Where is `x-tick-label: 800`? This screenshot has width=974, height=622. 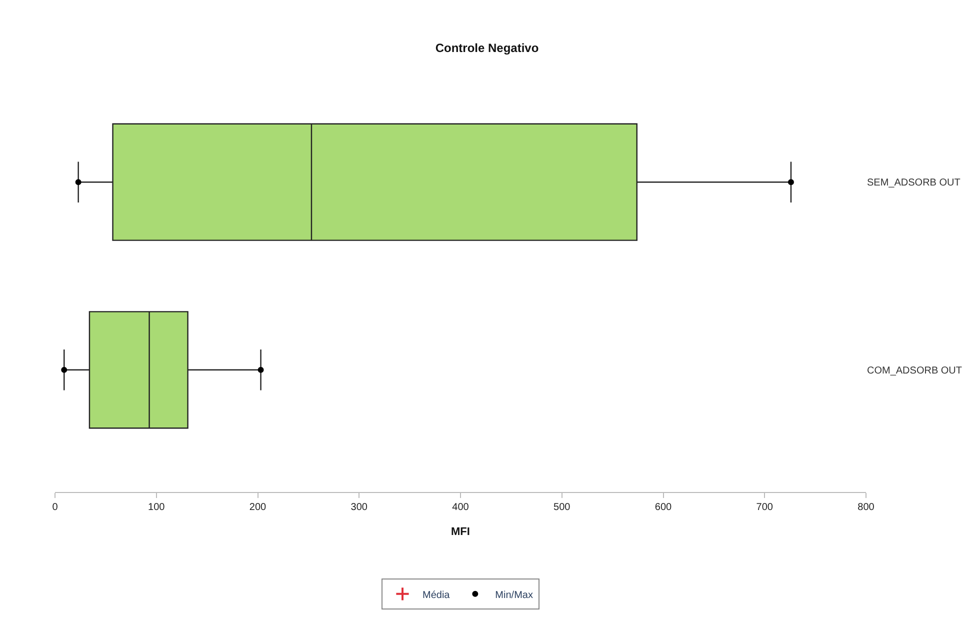 x-tick-label: 800 is located at coordinates (866, 507).